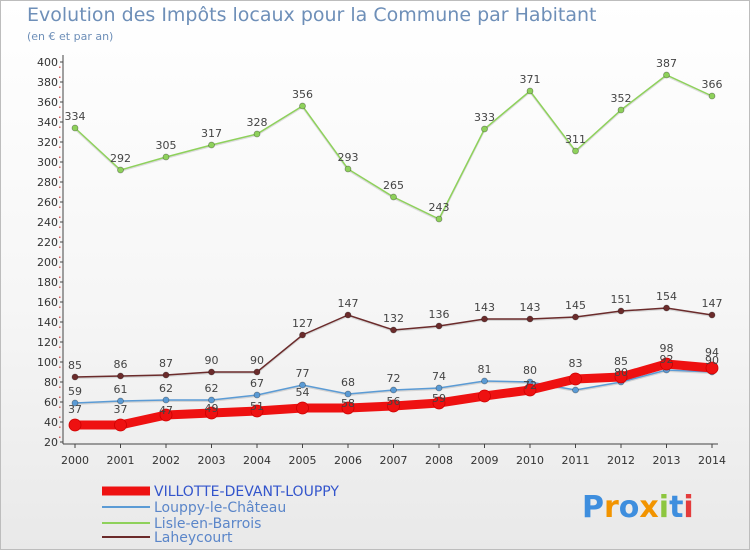 This screenshot has height=550, width=750. I want to click on y-tick-label: 160, so click(47, 302).